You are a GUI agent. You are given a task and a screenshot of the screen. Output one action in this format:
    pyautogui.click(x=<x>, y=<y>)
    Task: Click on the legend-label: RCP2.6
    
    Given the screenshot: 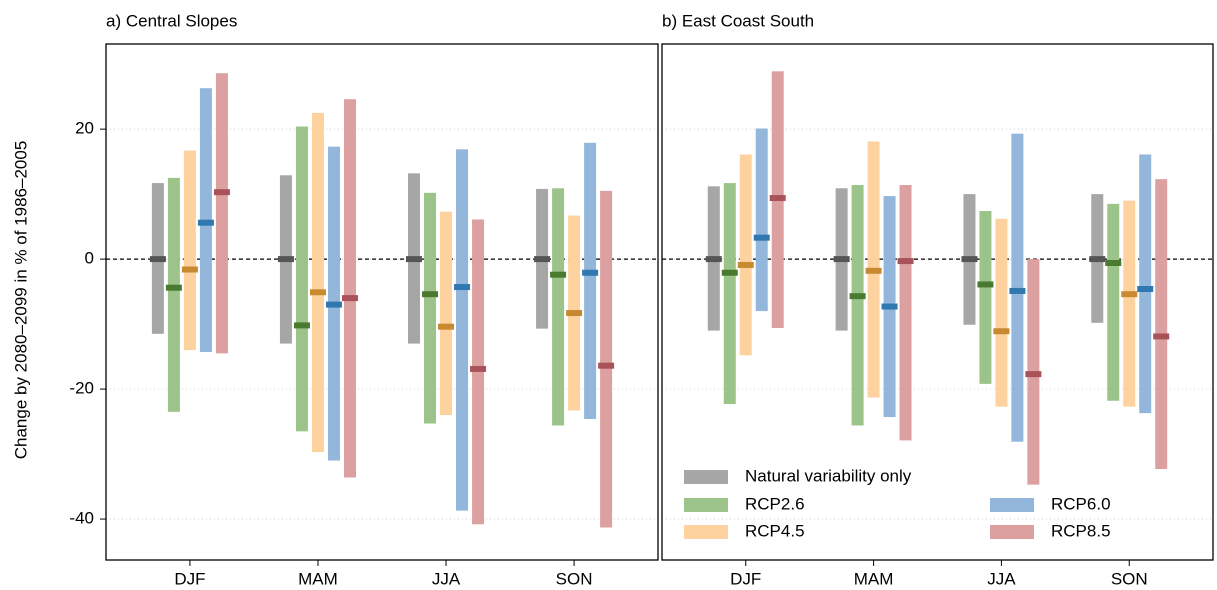 What is the action you would take?
    pyautogui.click(x=775, y=503)
    